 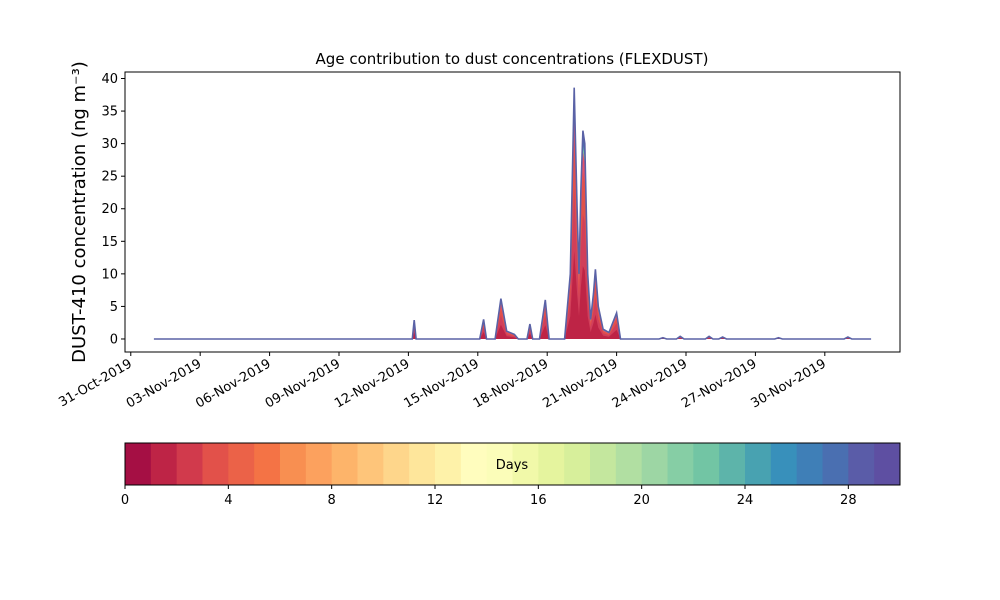 What do you see at coordinates (114, 339) in the screenshot?
I see `y-tick-label: 0` at bounding box center [114, 339].